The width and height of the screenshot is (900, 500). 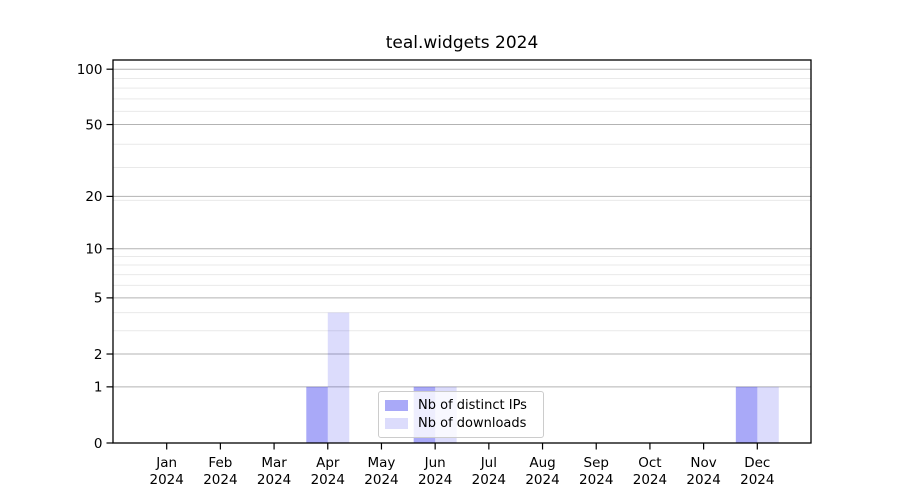 I want to click on distinct-ips-swatch-icon, so click(x=396, y=406).